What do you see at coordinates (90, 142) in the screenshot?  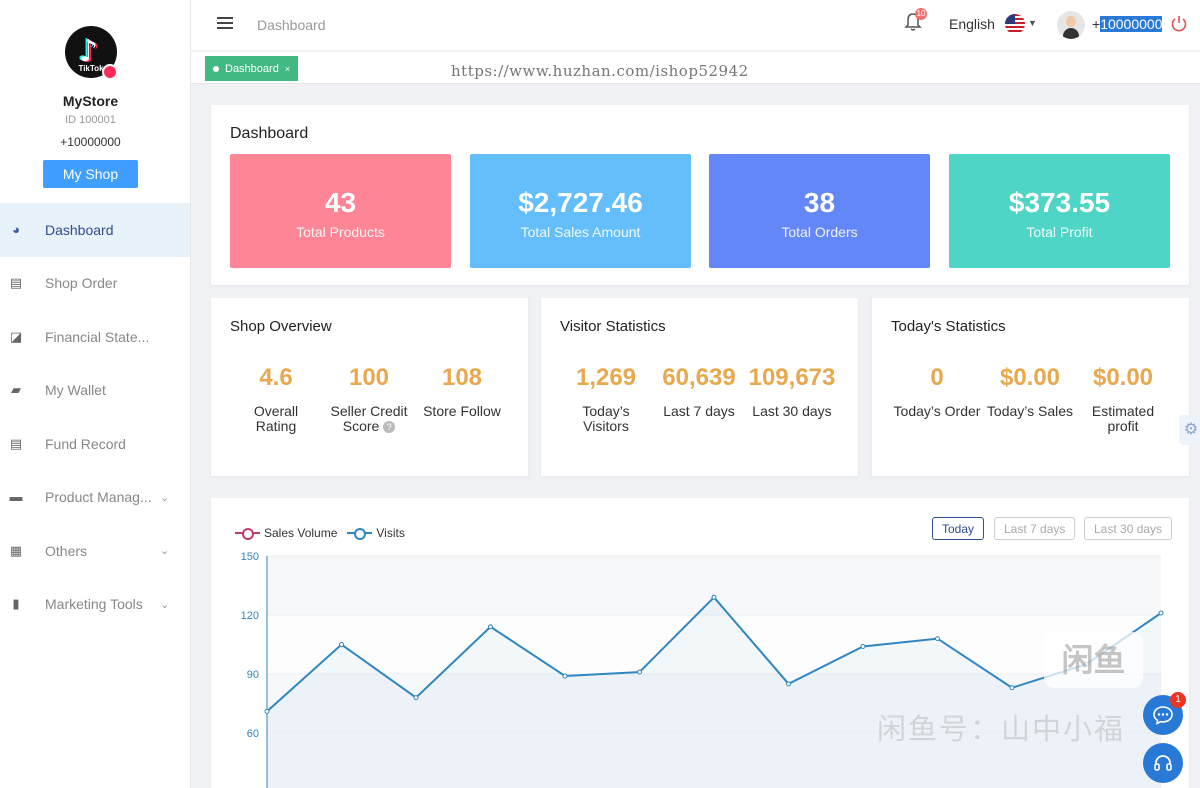 I see `store-phone: +10000000` at bounding box center [90, 142].